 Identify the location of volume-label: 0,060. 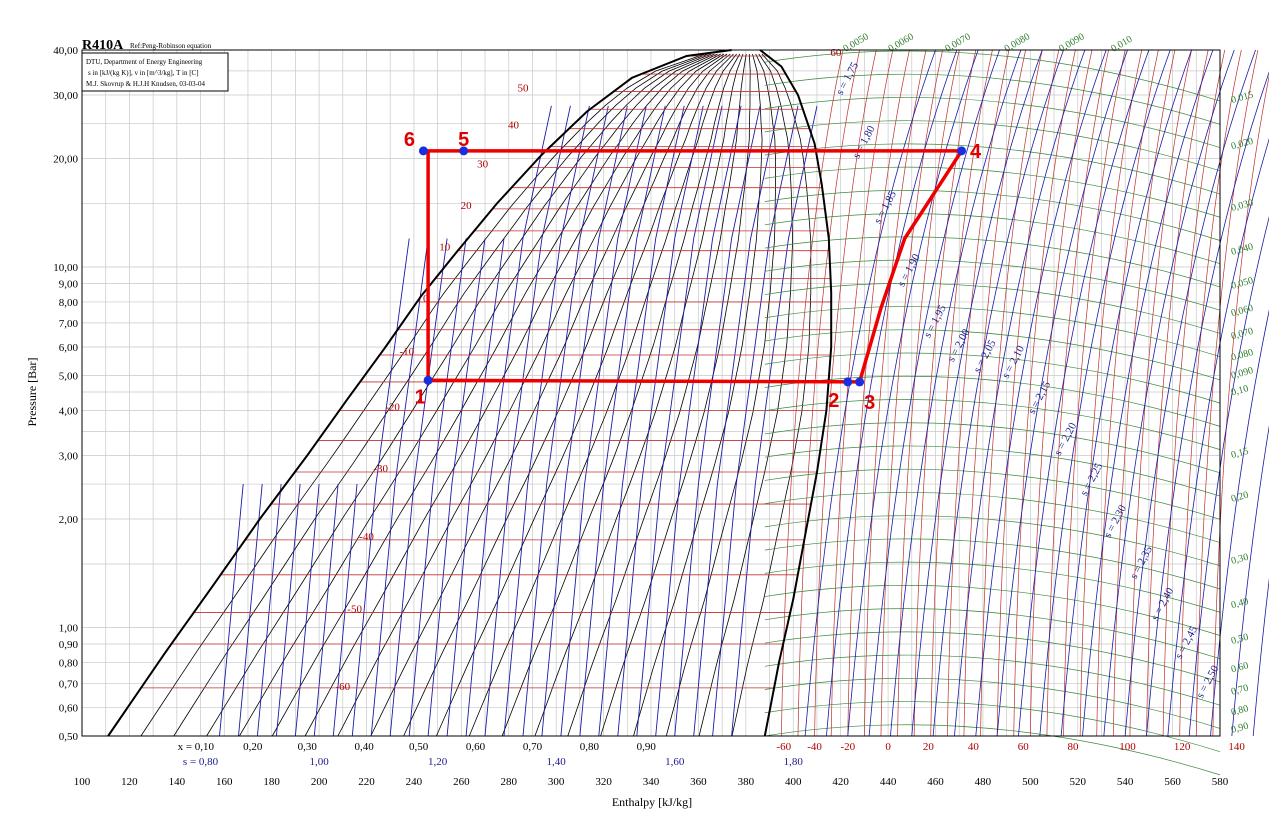
(1242, 311).